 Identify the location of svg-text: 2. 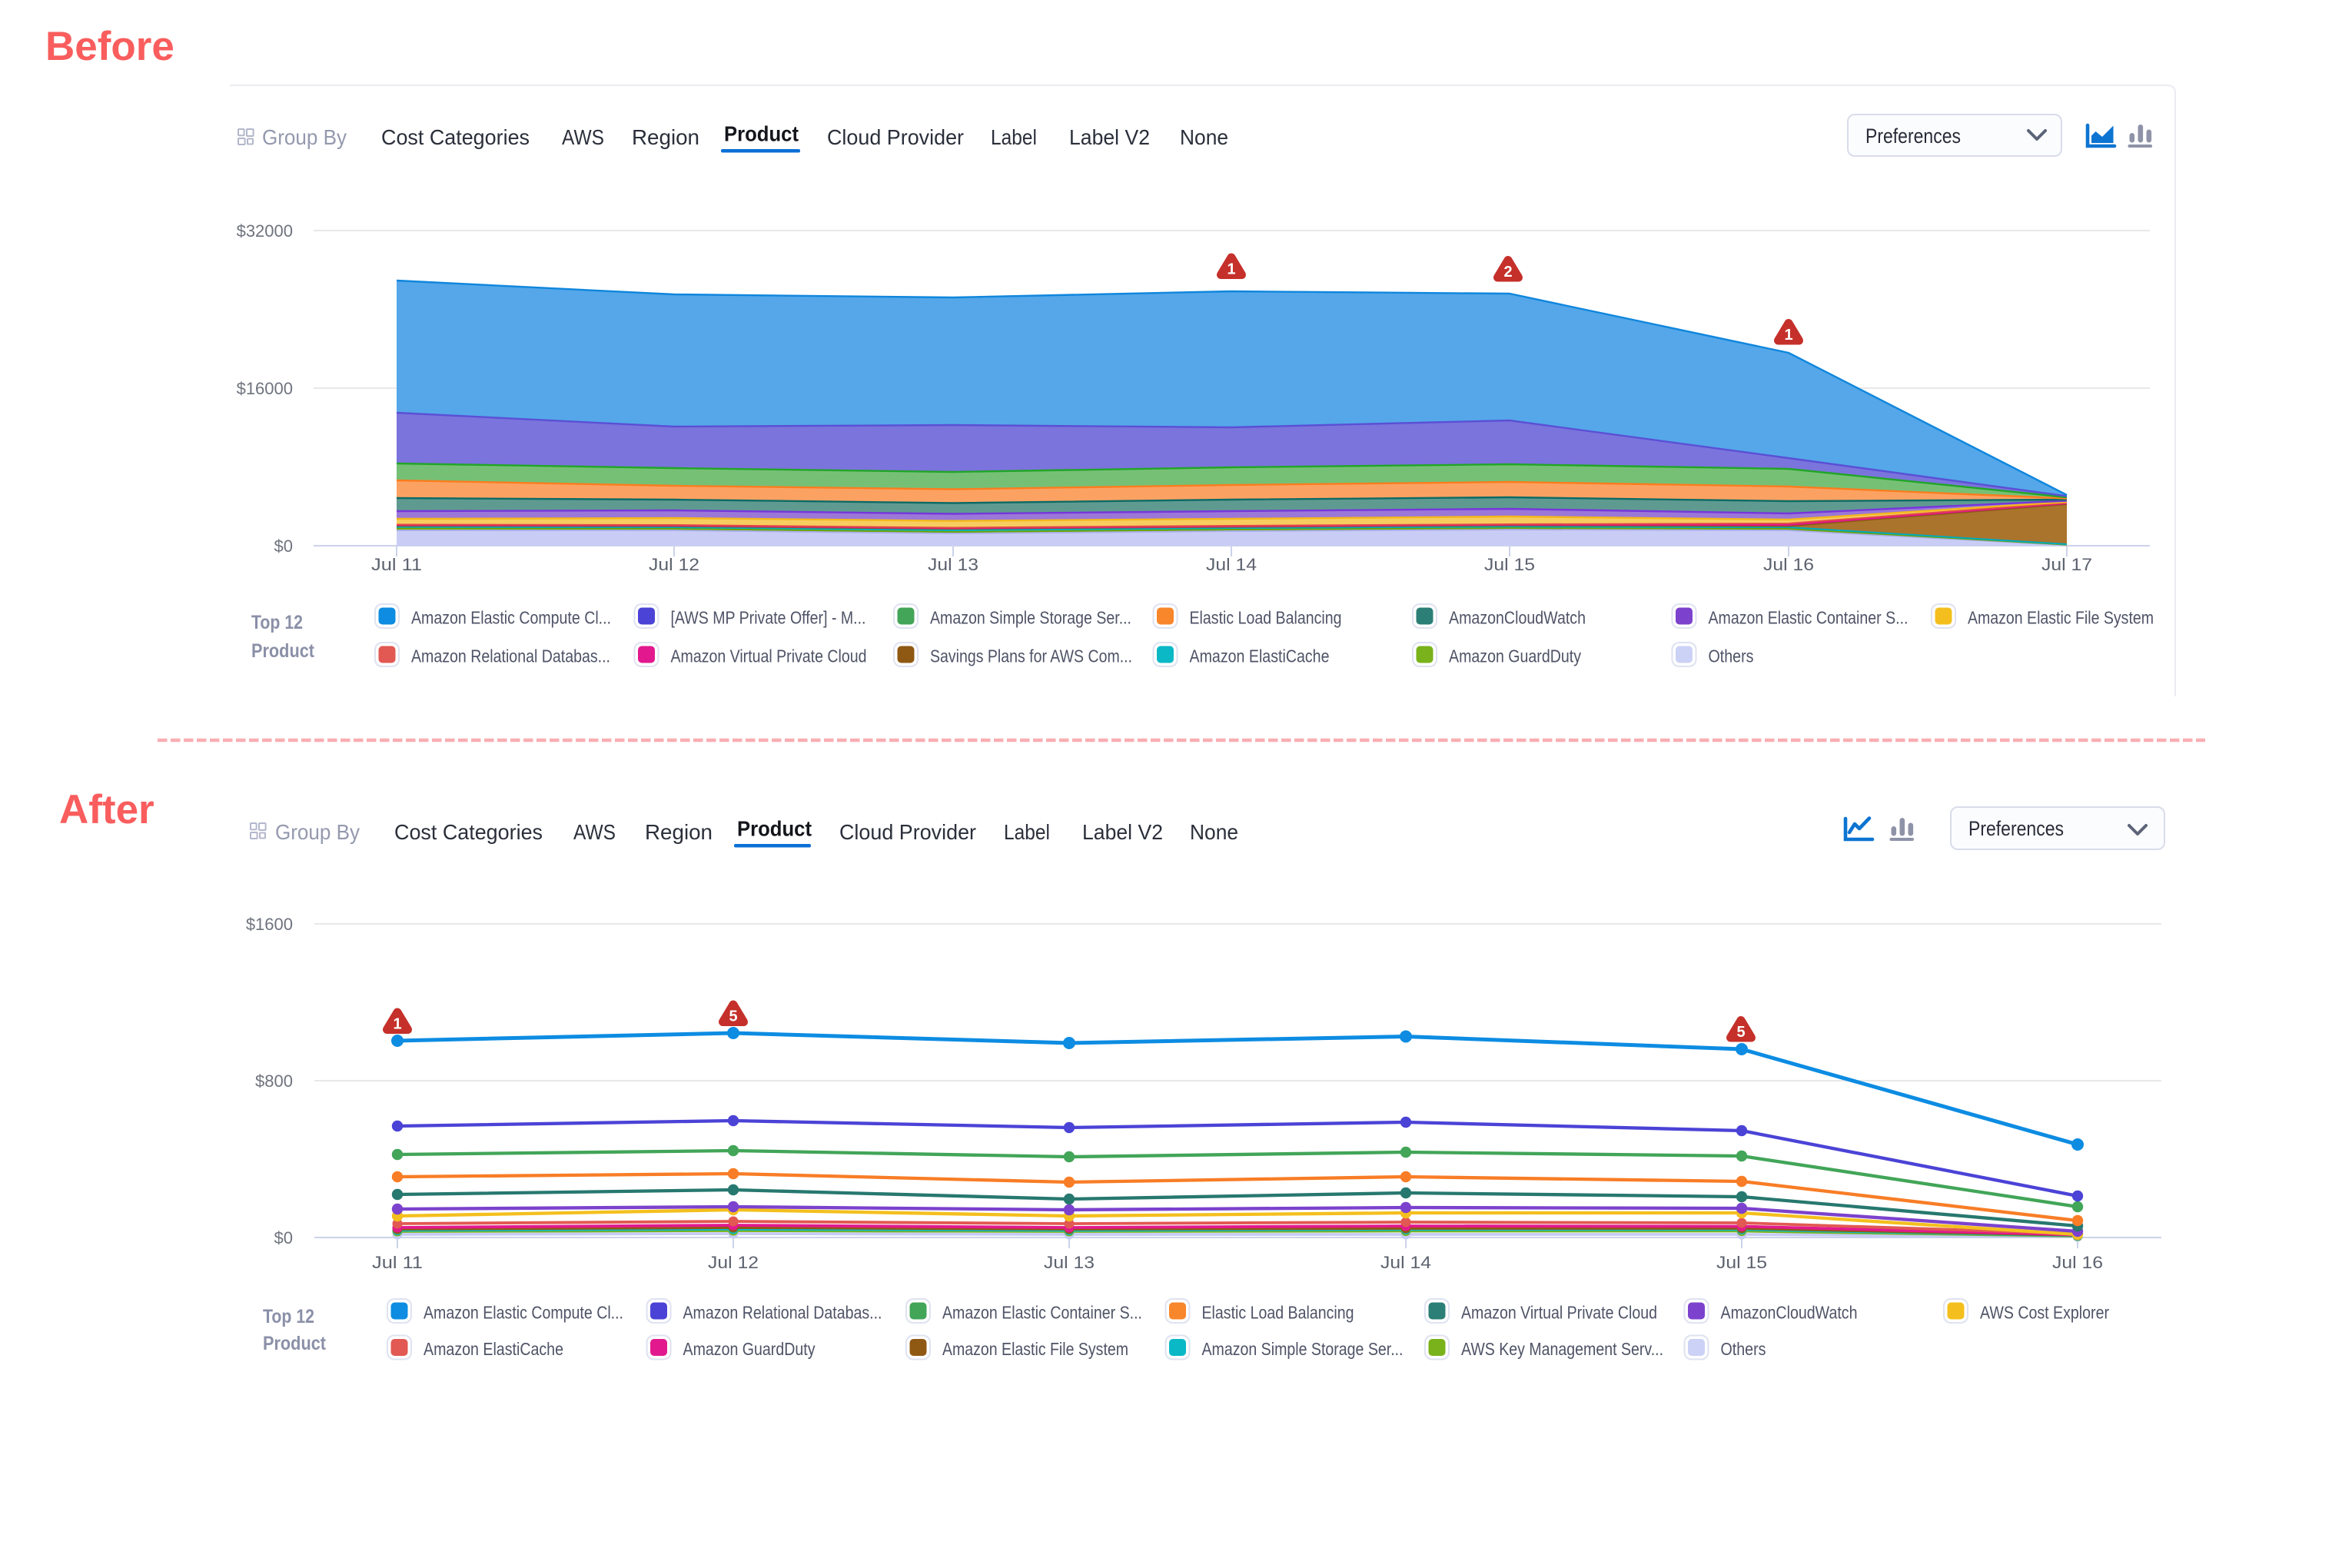
(1507, 272).